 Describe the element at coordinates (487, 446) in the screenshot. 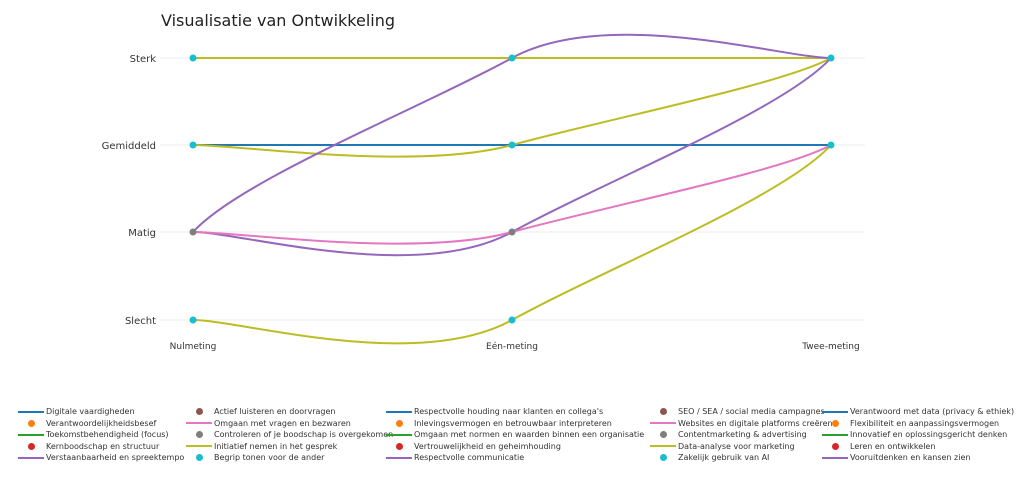

I see `legend-label: Vertrouwelijkheid en geheimhouding` at that location.